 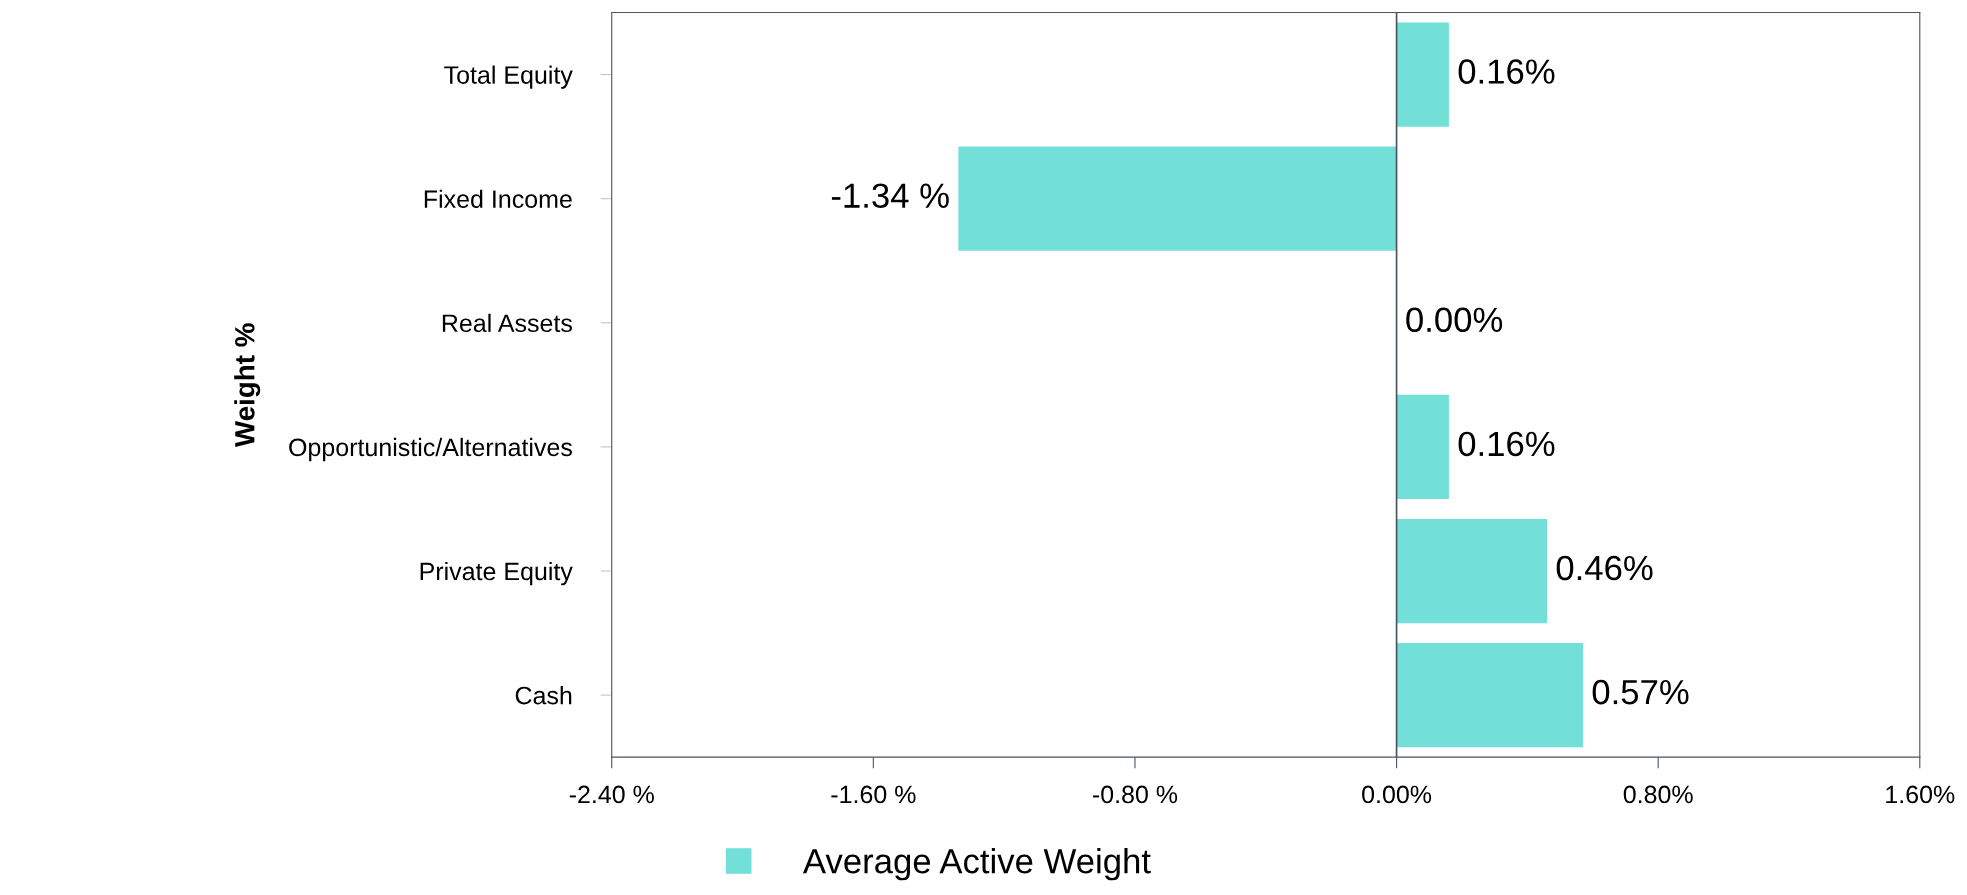 I want to click on y-tick-label: Private Equity, so click(x=496, y=573).